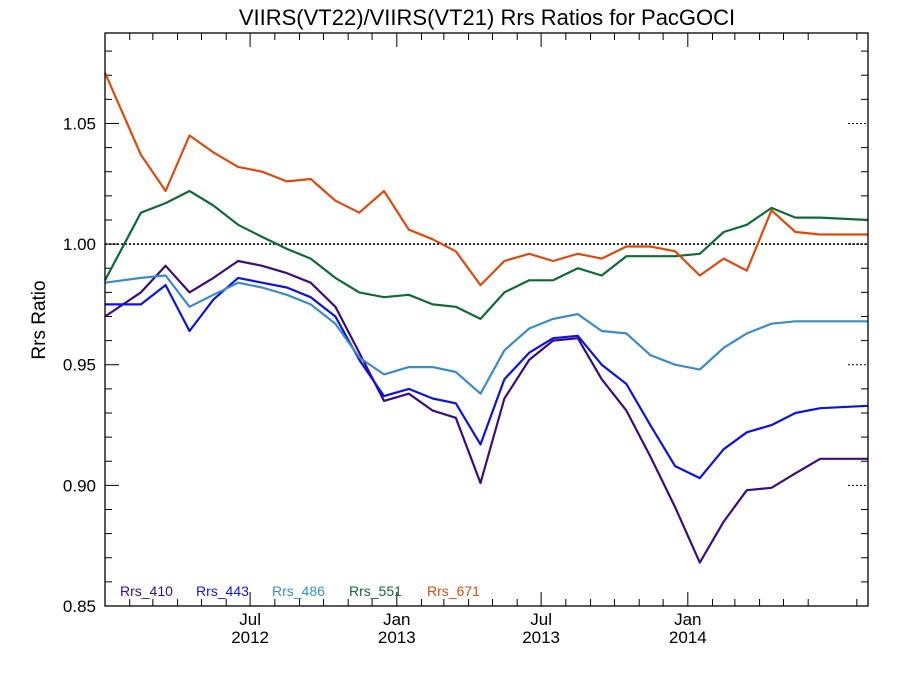  What do you see at coordinates (146, 591) in the screenshot?
I see `legend-item-rrs_410: Rrs_410` at bounding box center [146, 591].